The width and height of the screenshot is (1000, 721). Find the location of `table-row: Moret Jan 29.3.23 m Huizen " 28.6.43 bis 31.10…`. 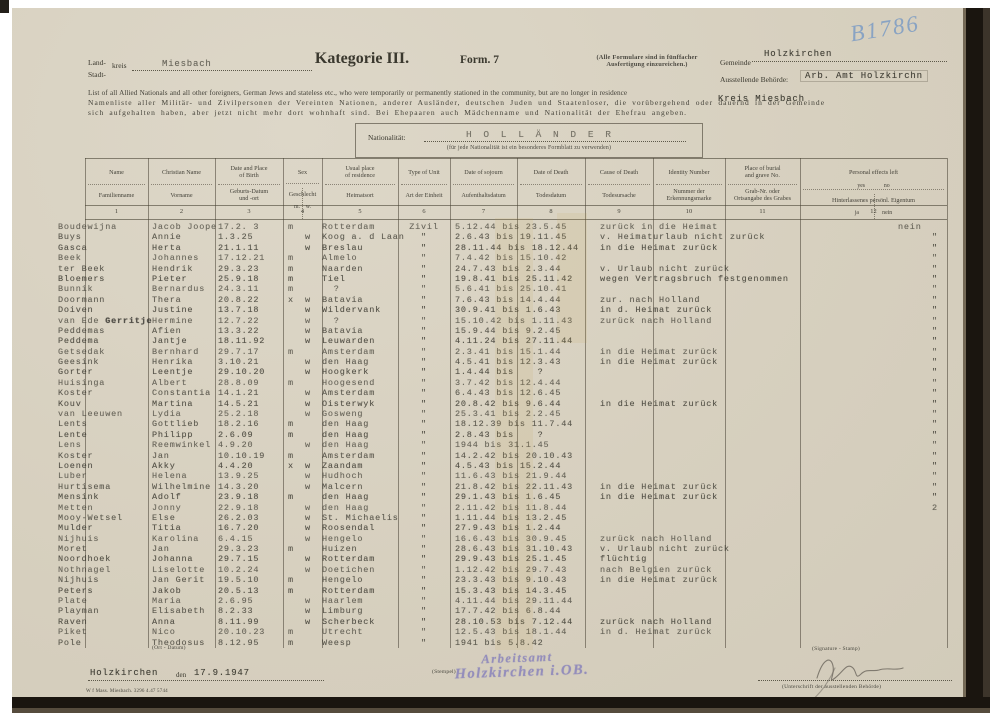

table-row: Moret Jan 29.3.23 m Huizen " 28.6.43 bis 31.10… is located at coordinates (487, 549).